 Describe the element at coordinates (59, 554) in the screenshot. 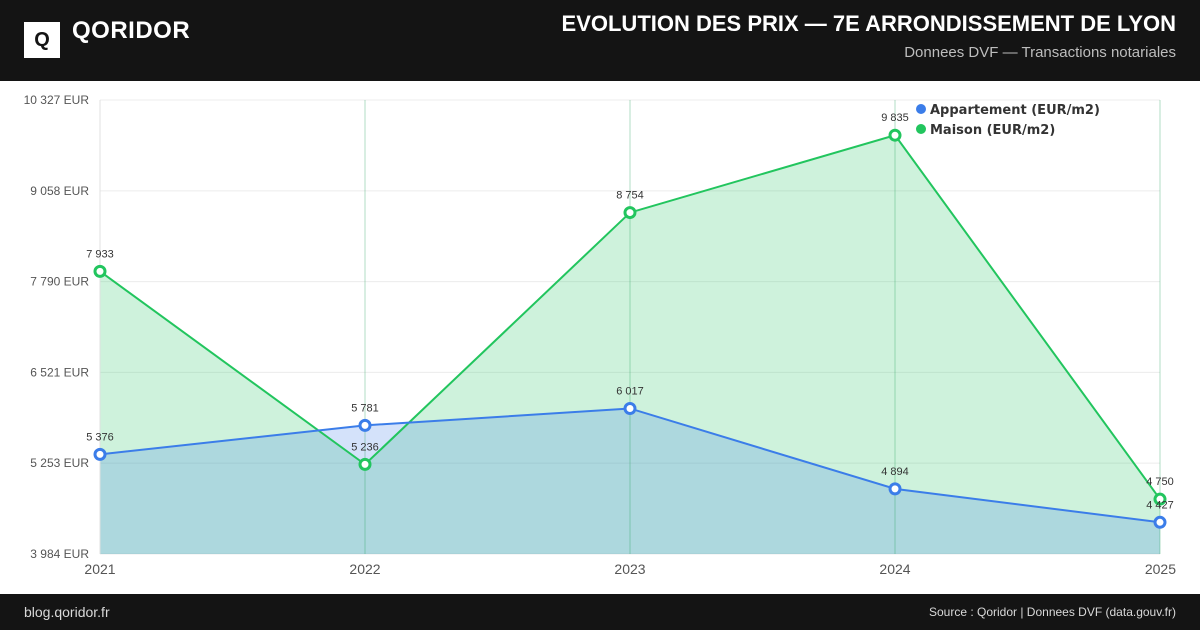

I see `y-tick-label: 3 984 EUR` at that location.